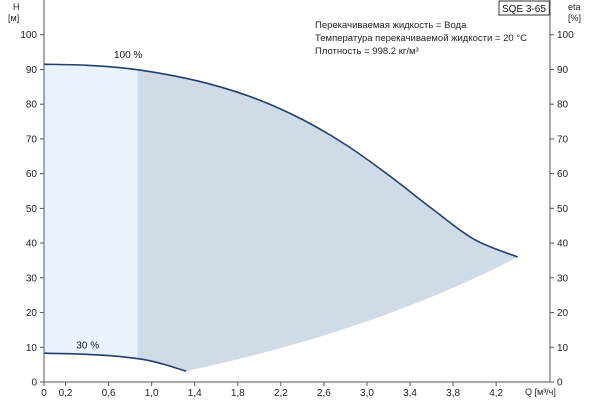 The height and width of the screenshot is (400, 600). I want to click on model-badge-frame, so click(524, 8).